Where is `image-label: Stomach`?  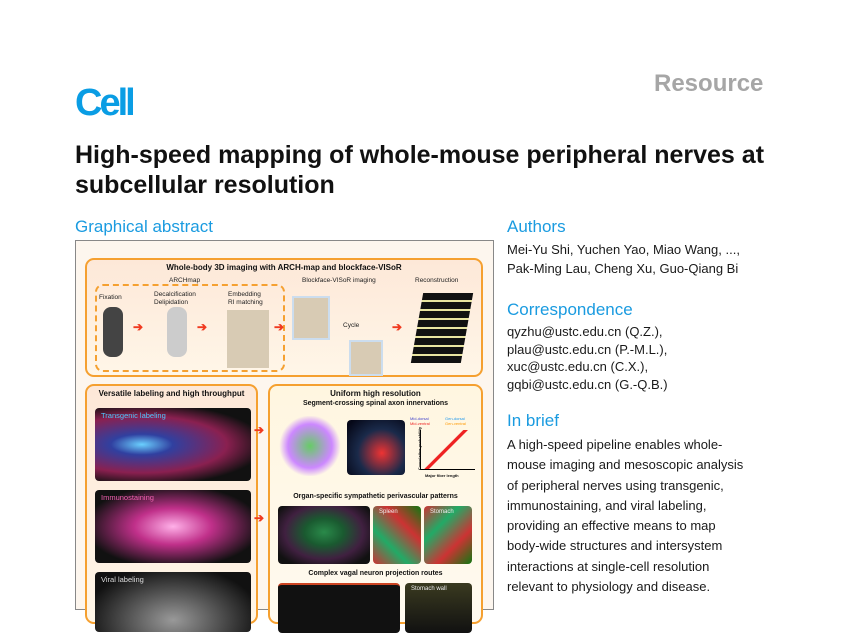 image-label: Stomach is located at coordinates (442, 512).